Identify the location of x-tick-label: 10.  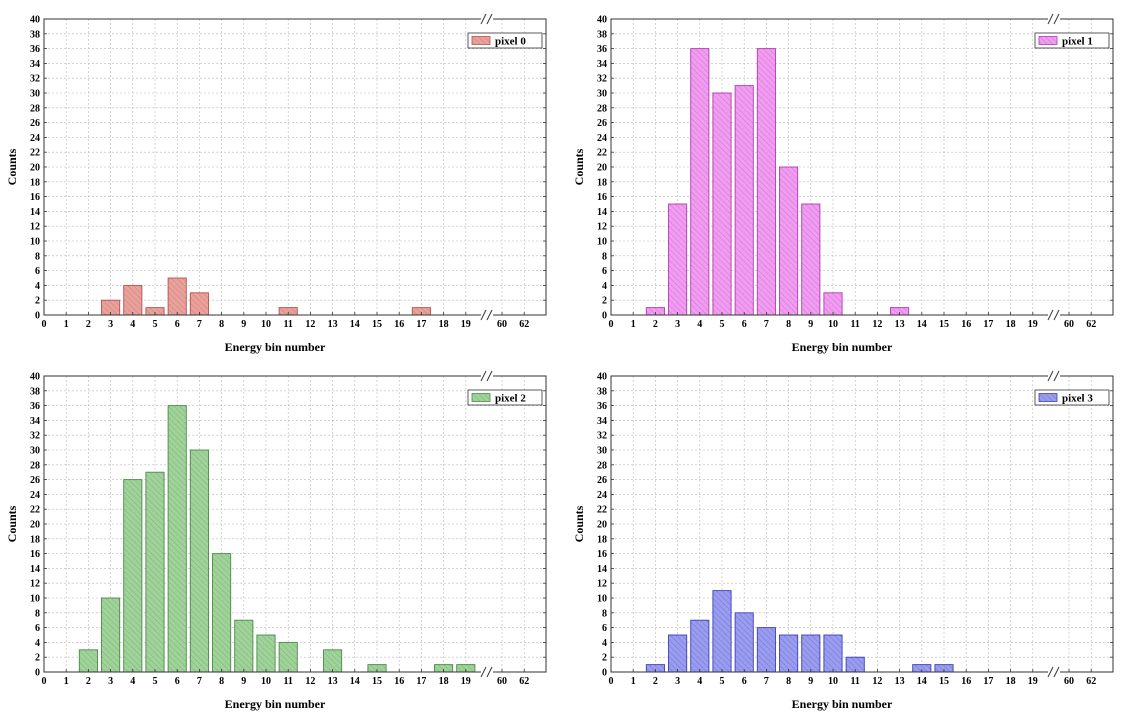
(266, 324).